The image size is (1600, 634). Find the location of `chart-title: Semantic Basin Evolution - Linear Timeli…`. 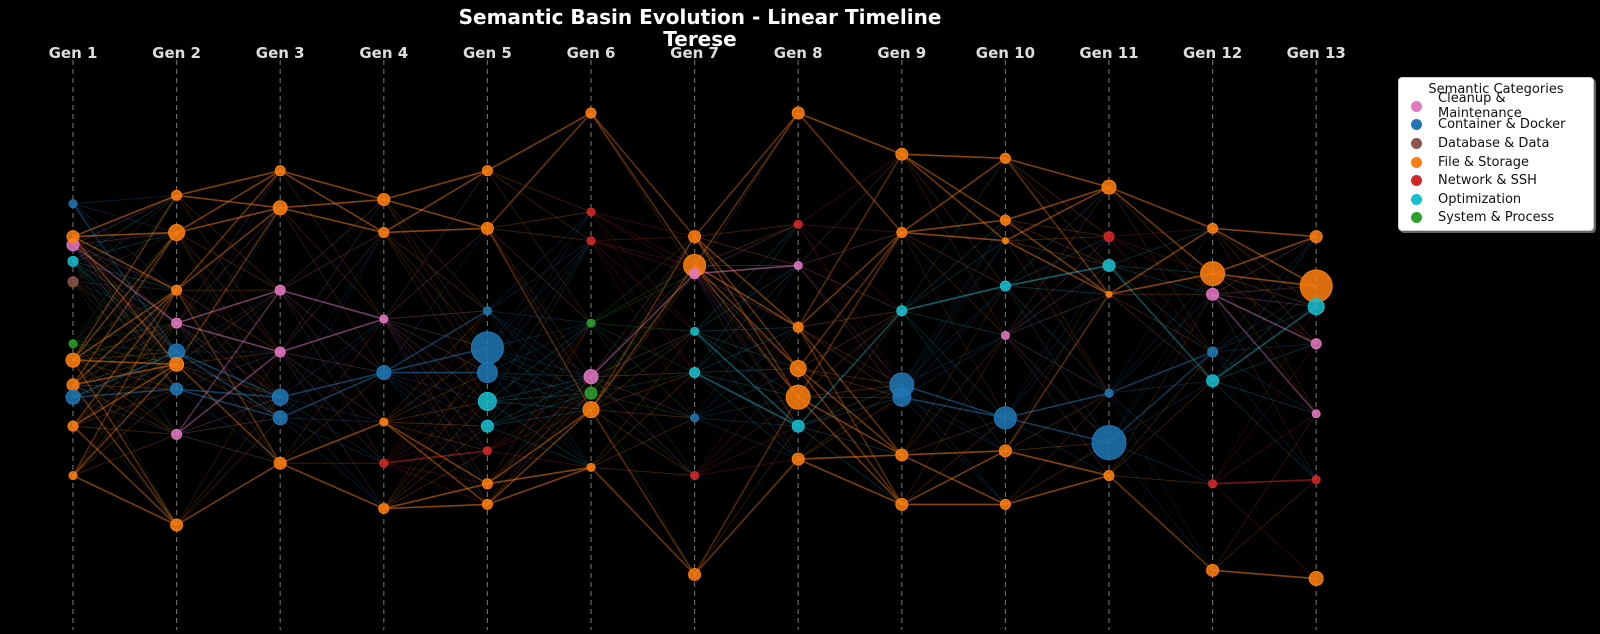

chart-title: Semantic Basin Evolution - Linear Timeli… is located at coordinates (700, 28).